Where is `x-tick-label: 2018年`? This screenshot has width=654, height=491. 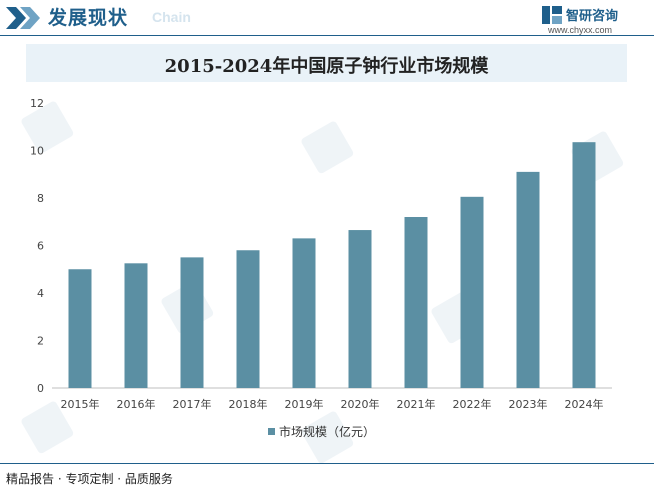 x-tick-label: 2018年 is located at coordinates (248, 404).